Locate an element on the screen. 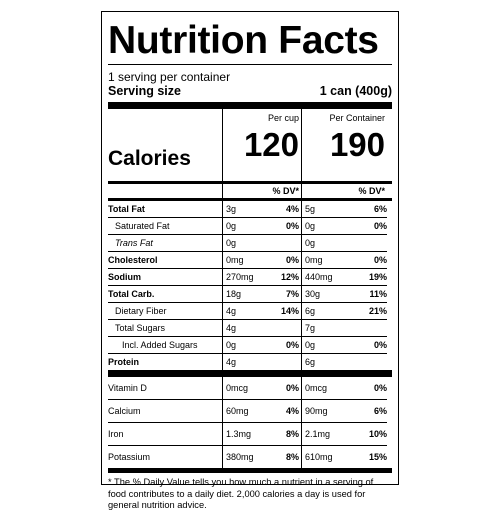 The height and width of the screenshot is (512, 500). nutrient-amount-per-cup: 3g is located at coordinates (245, 209).